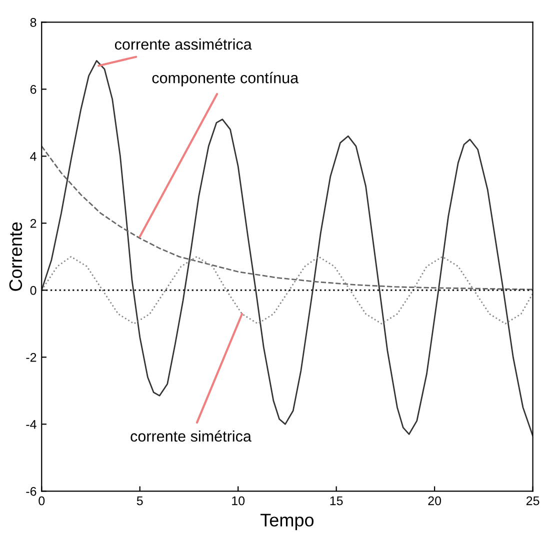  What do you see at coordinates (225, 79) in the screenshot?
I see `annotation: componente contínua` at bounding box center [225, 79].